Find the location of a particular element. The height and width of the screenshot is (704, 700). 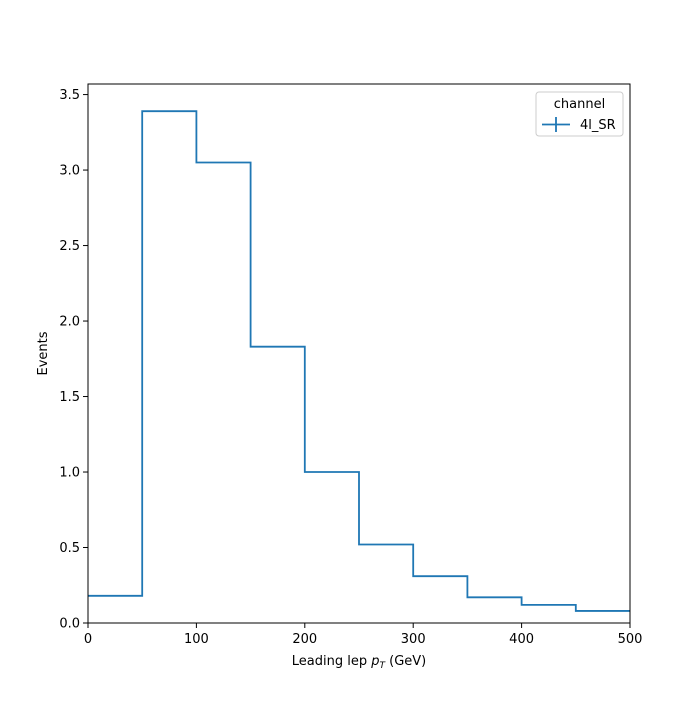

legend: channel 4l_SR is located at coordinates (579, 114).